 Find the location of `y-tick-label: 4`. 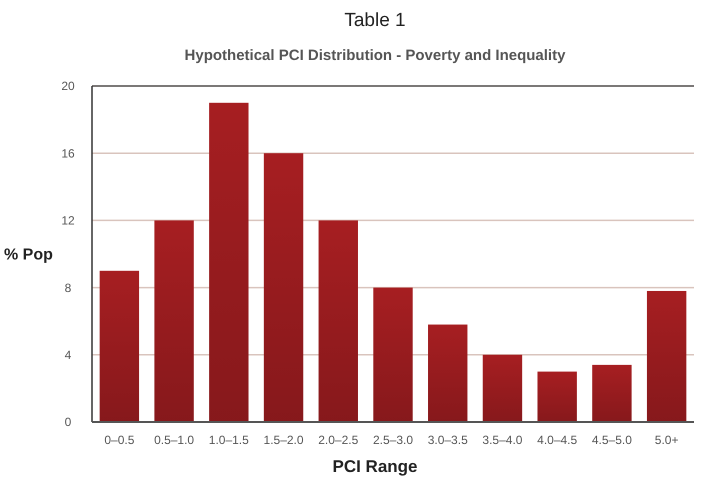

y-tick-label: 4 is located at coordinates (68, 355).